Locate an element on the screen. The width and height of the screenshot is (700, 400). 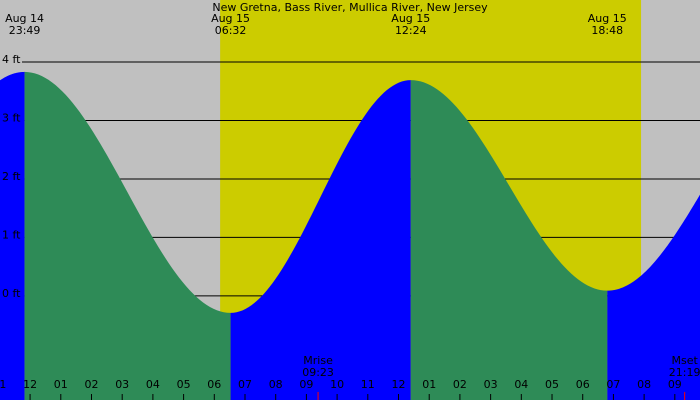
y-tick-label: 0 ft is located at coordinates (11, 293).